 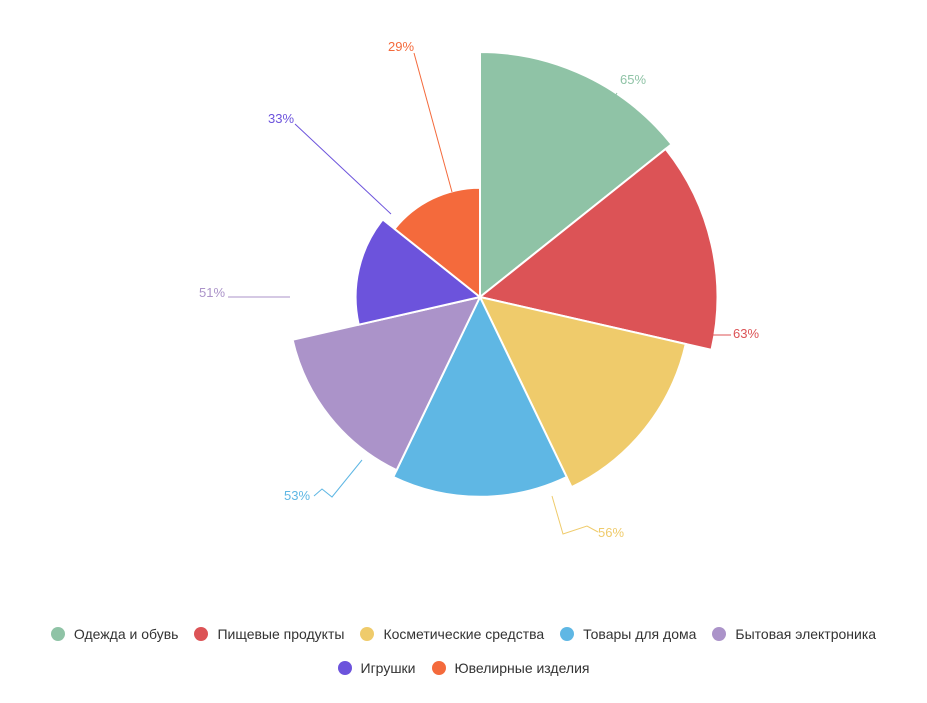 I want to click on legend-item: Товары для дома, so click(x=628, y=634).